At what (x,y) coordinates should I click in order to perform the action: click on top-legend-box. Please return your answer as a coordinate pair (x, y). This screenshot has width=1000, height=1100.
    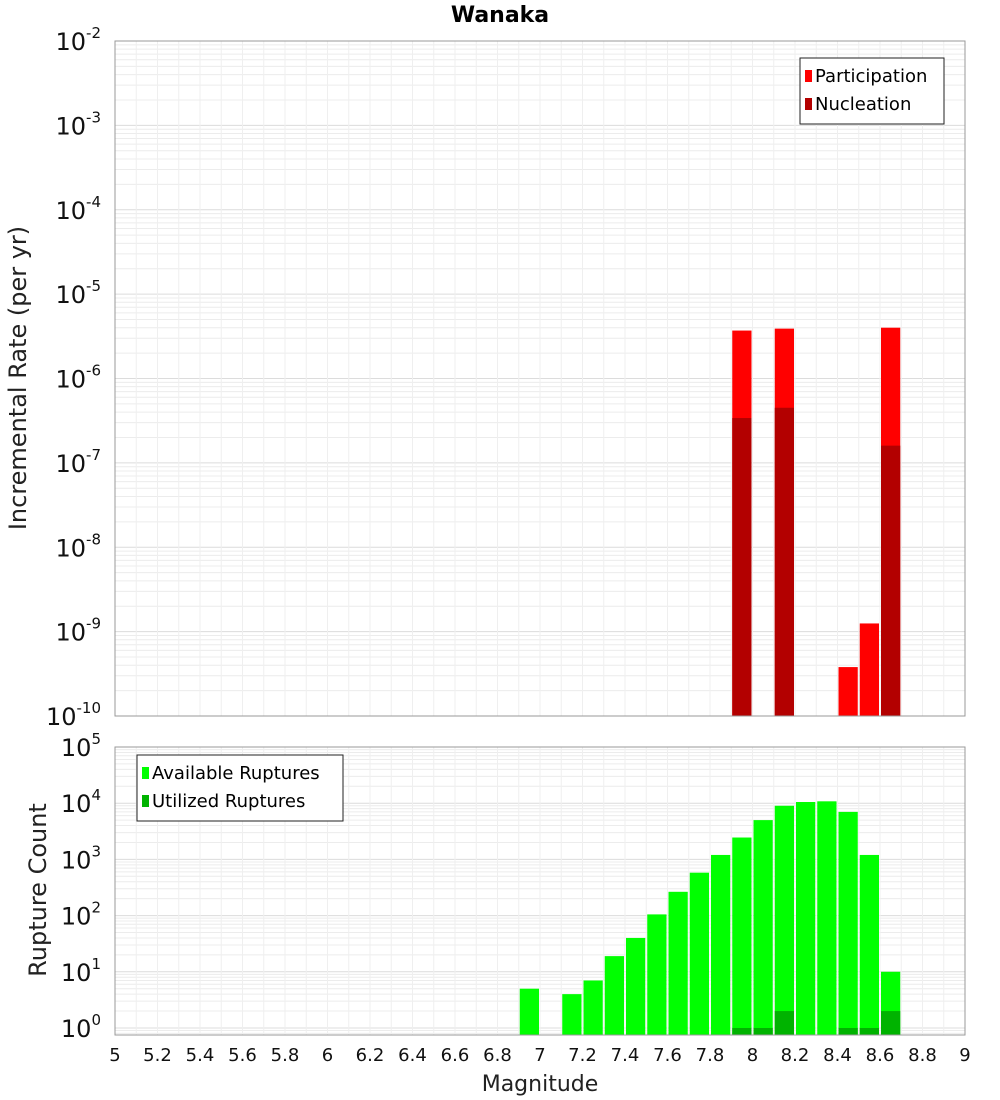
    Looking at the image, I should click on (872, 91).